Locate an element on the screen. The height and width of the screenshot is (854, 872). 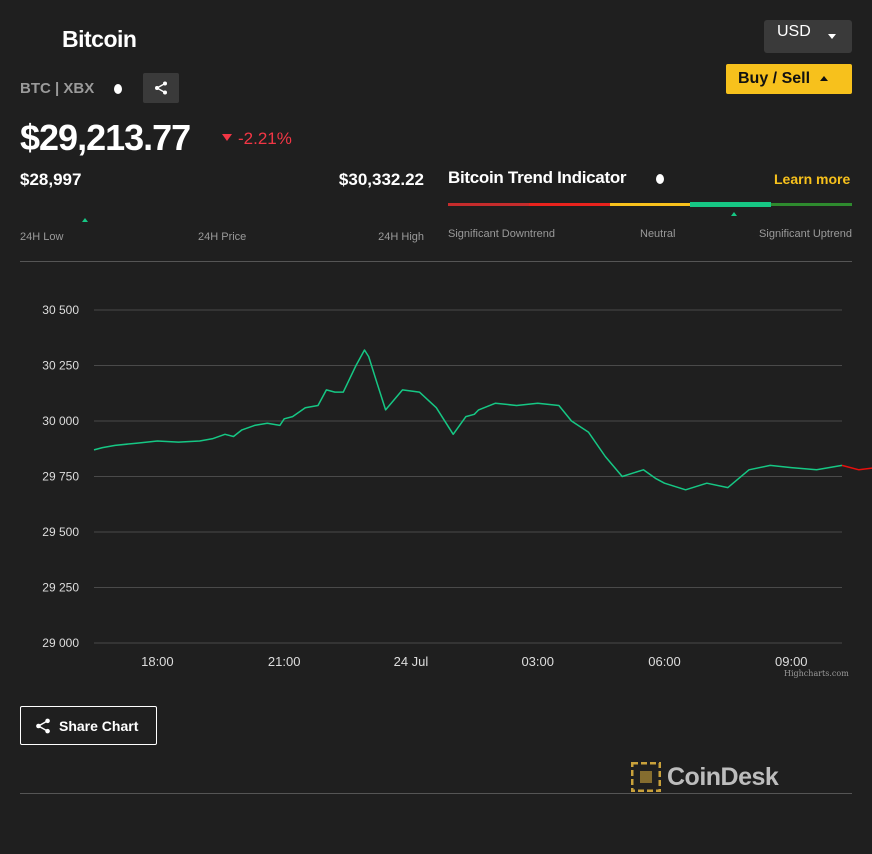
x-tick-label: 09:00 is located at coordinates (791, 661).